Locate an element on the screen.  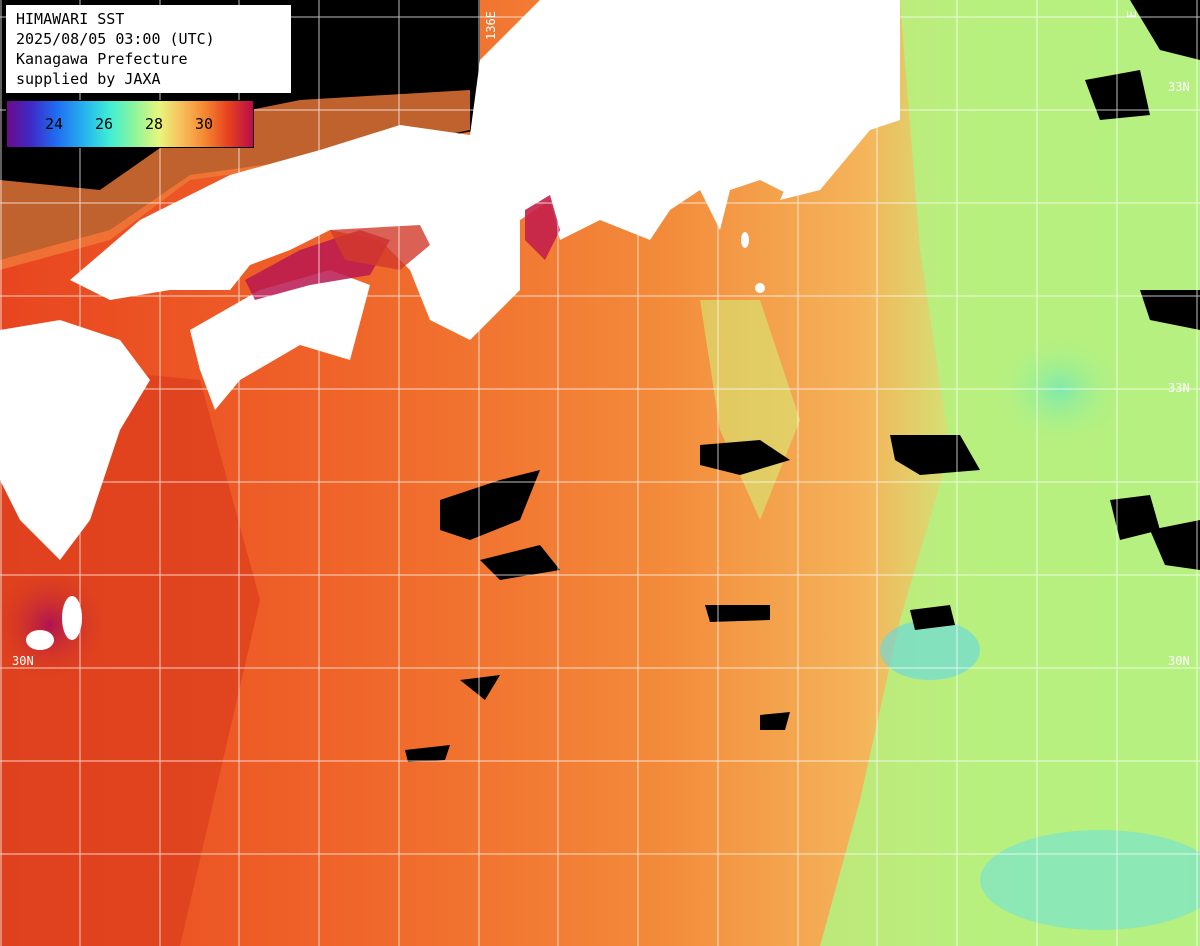
sea-of-japan is located at coordinates (235, 180).